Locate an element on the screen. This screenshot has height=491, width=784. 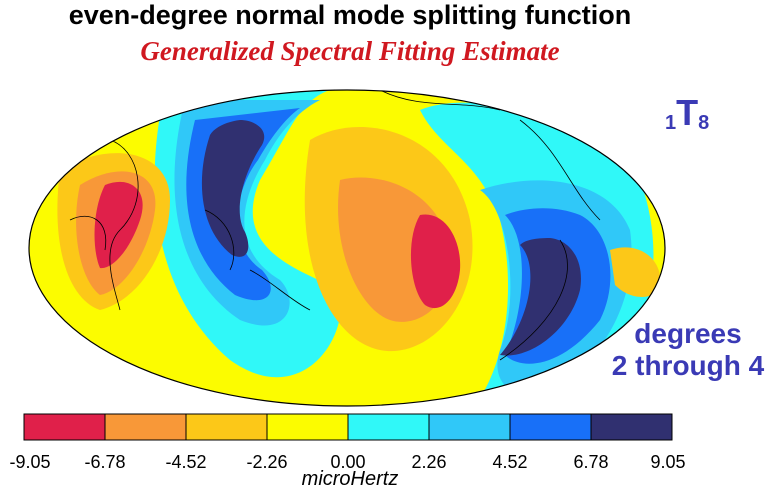
mode-letter: T is located at coordinates (687, 112).